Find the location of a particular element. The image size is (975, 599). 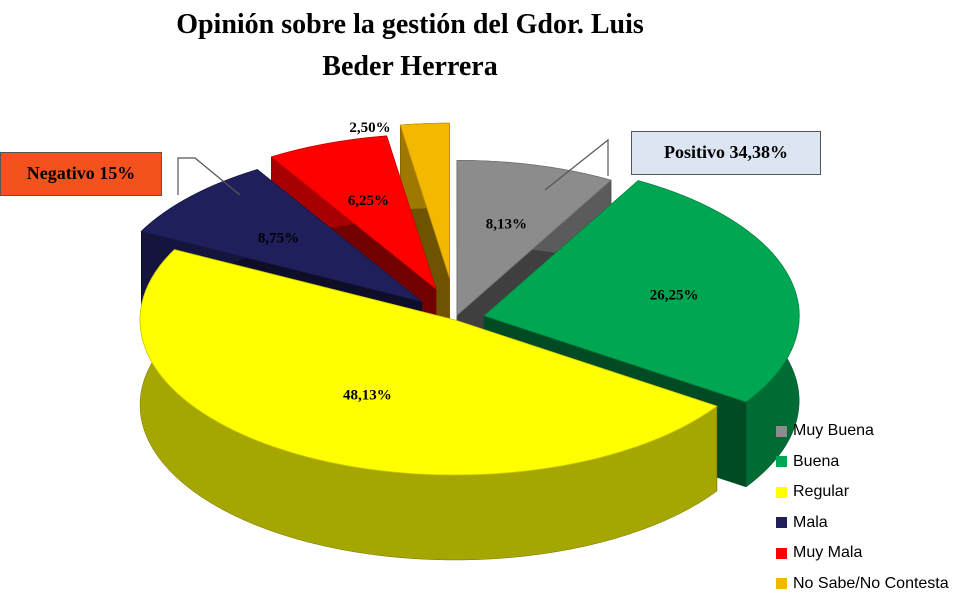

legend-label: Mala is located at coordinates (810, 523).